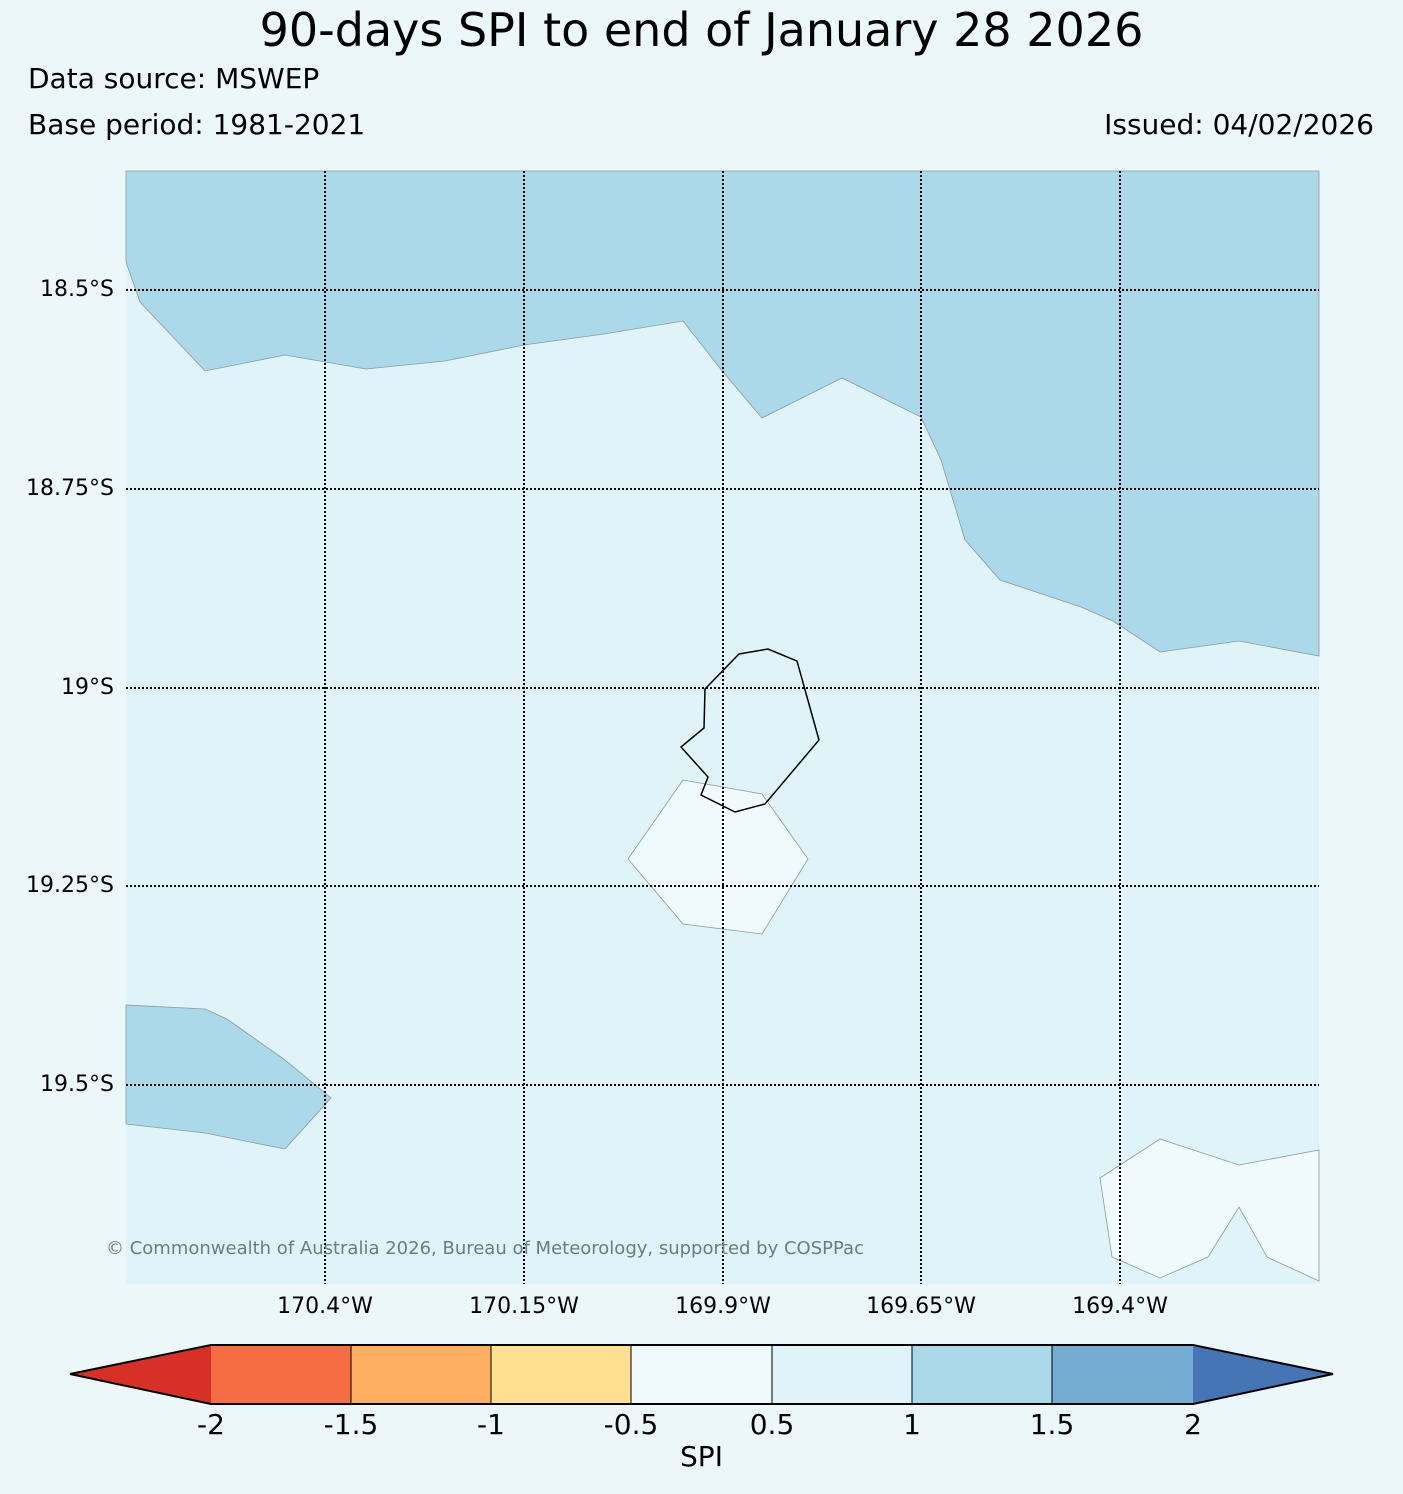  I want to click on lat-label: 18.5°S, so click(77, 289).